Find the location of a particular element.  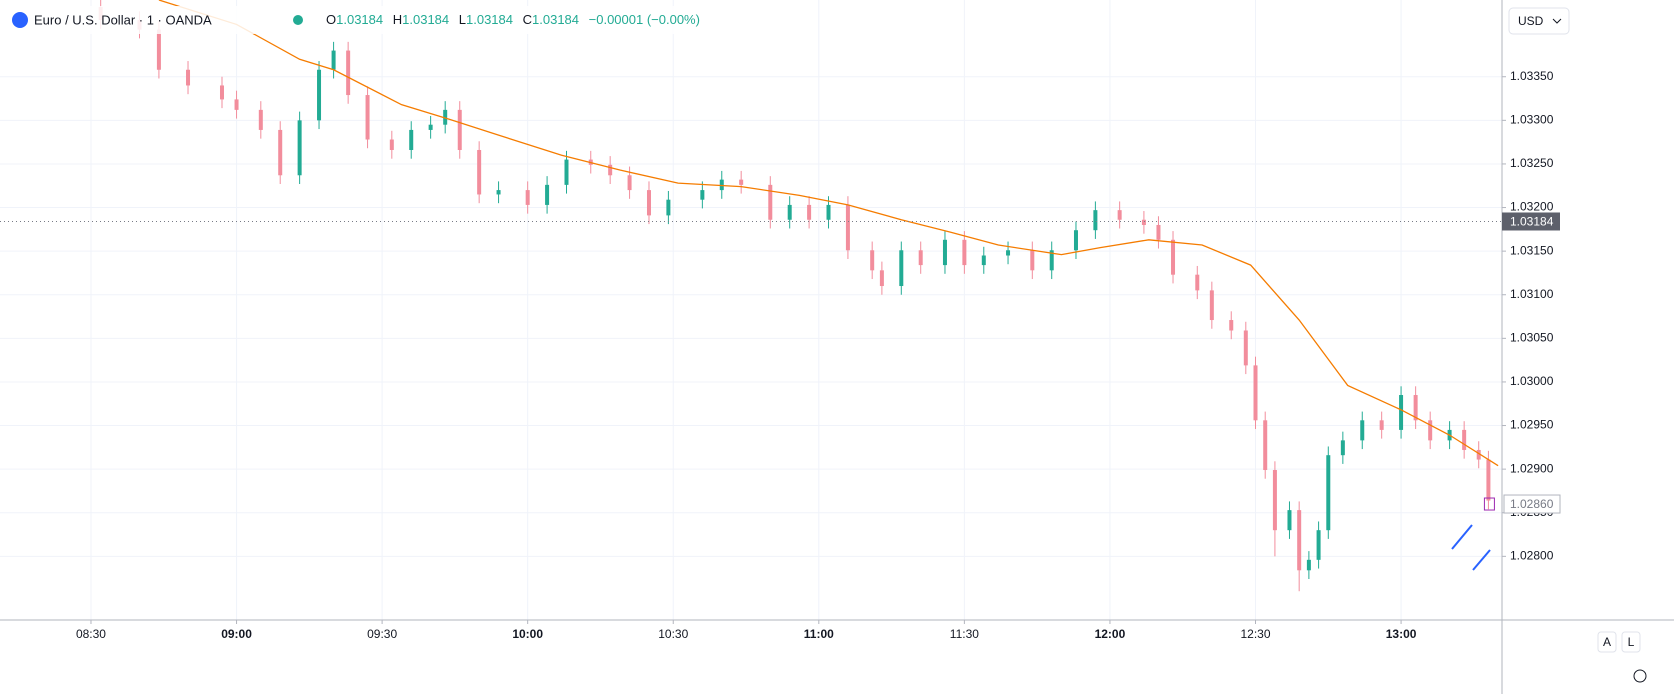

settings-icon is located at coordinates (1640, 676).